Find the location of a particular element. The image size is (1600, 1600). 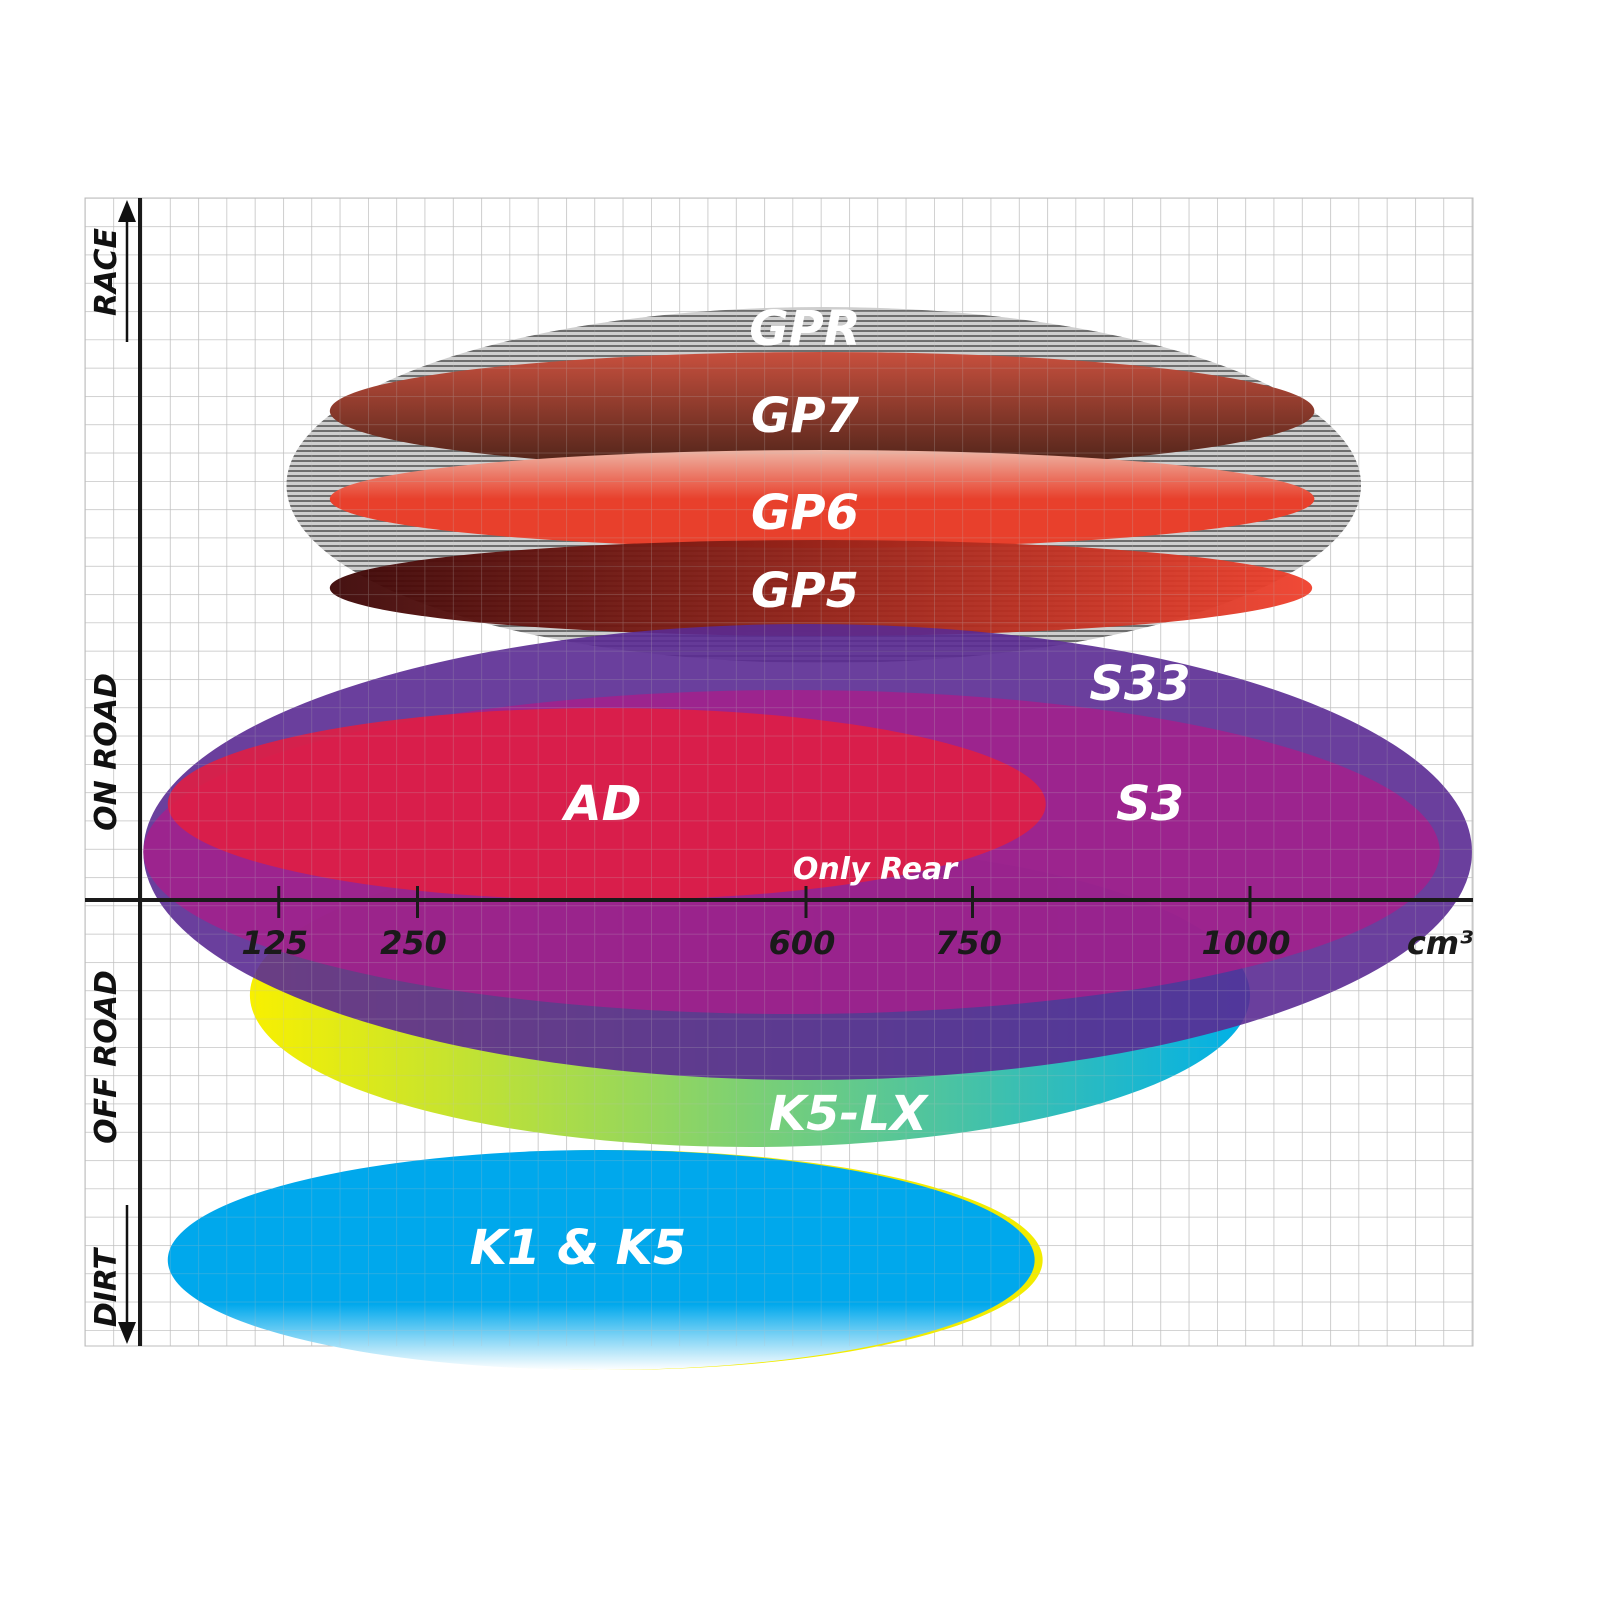

x-tick-label: 750 is located at coordinates (968, 943).